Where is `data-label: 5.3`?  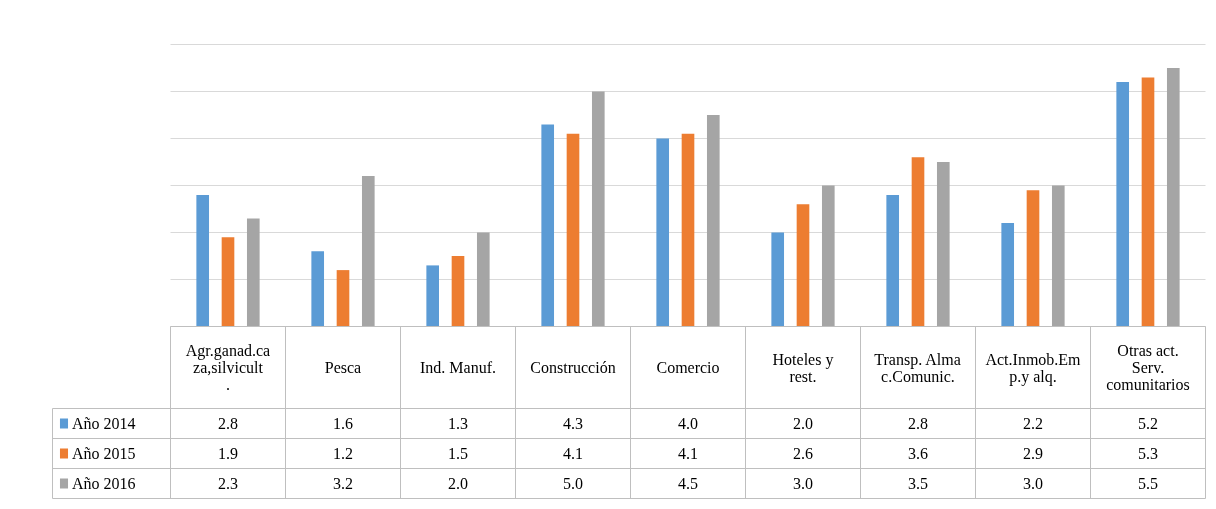 data-label: 5.3 is located at coordinates (1148, 453).